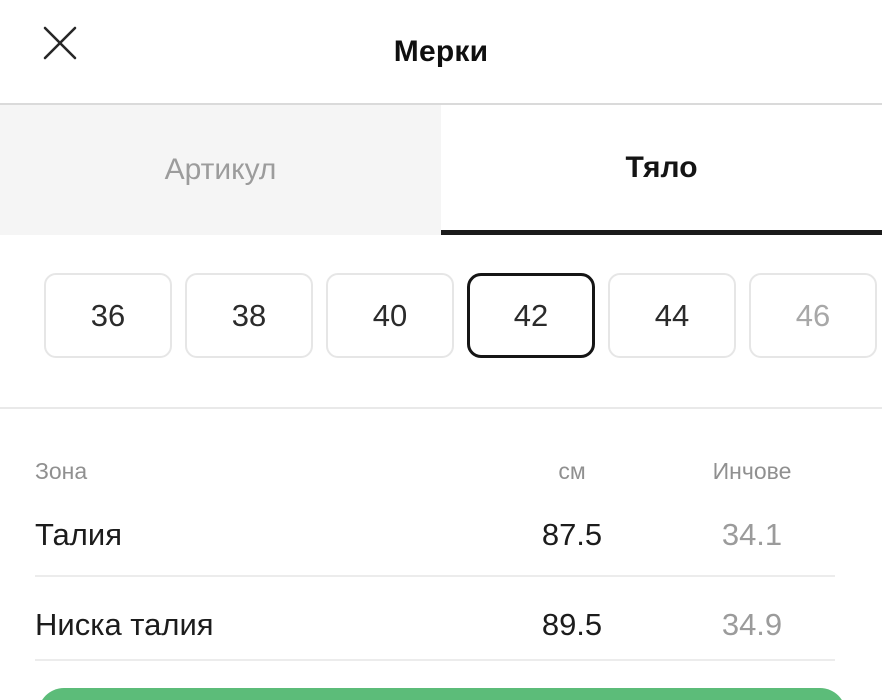  I want to click on size-option-36: 36, so click(108, 315).